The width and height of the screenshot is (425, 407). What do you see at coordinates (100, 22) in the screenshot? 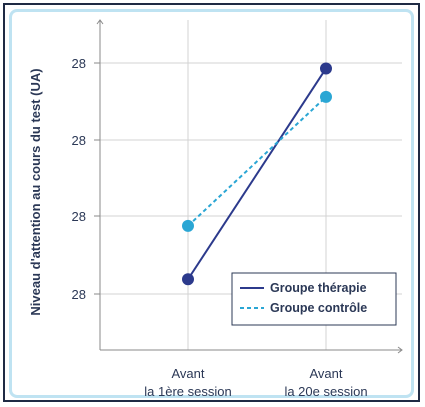
I see `y-axis-arrow` at bounding box center [100, 22].